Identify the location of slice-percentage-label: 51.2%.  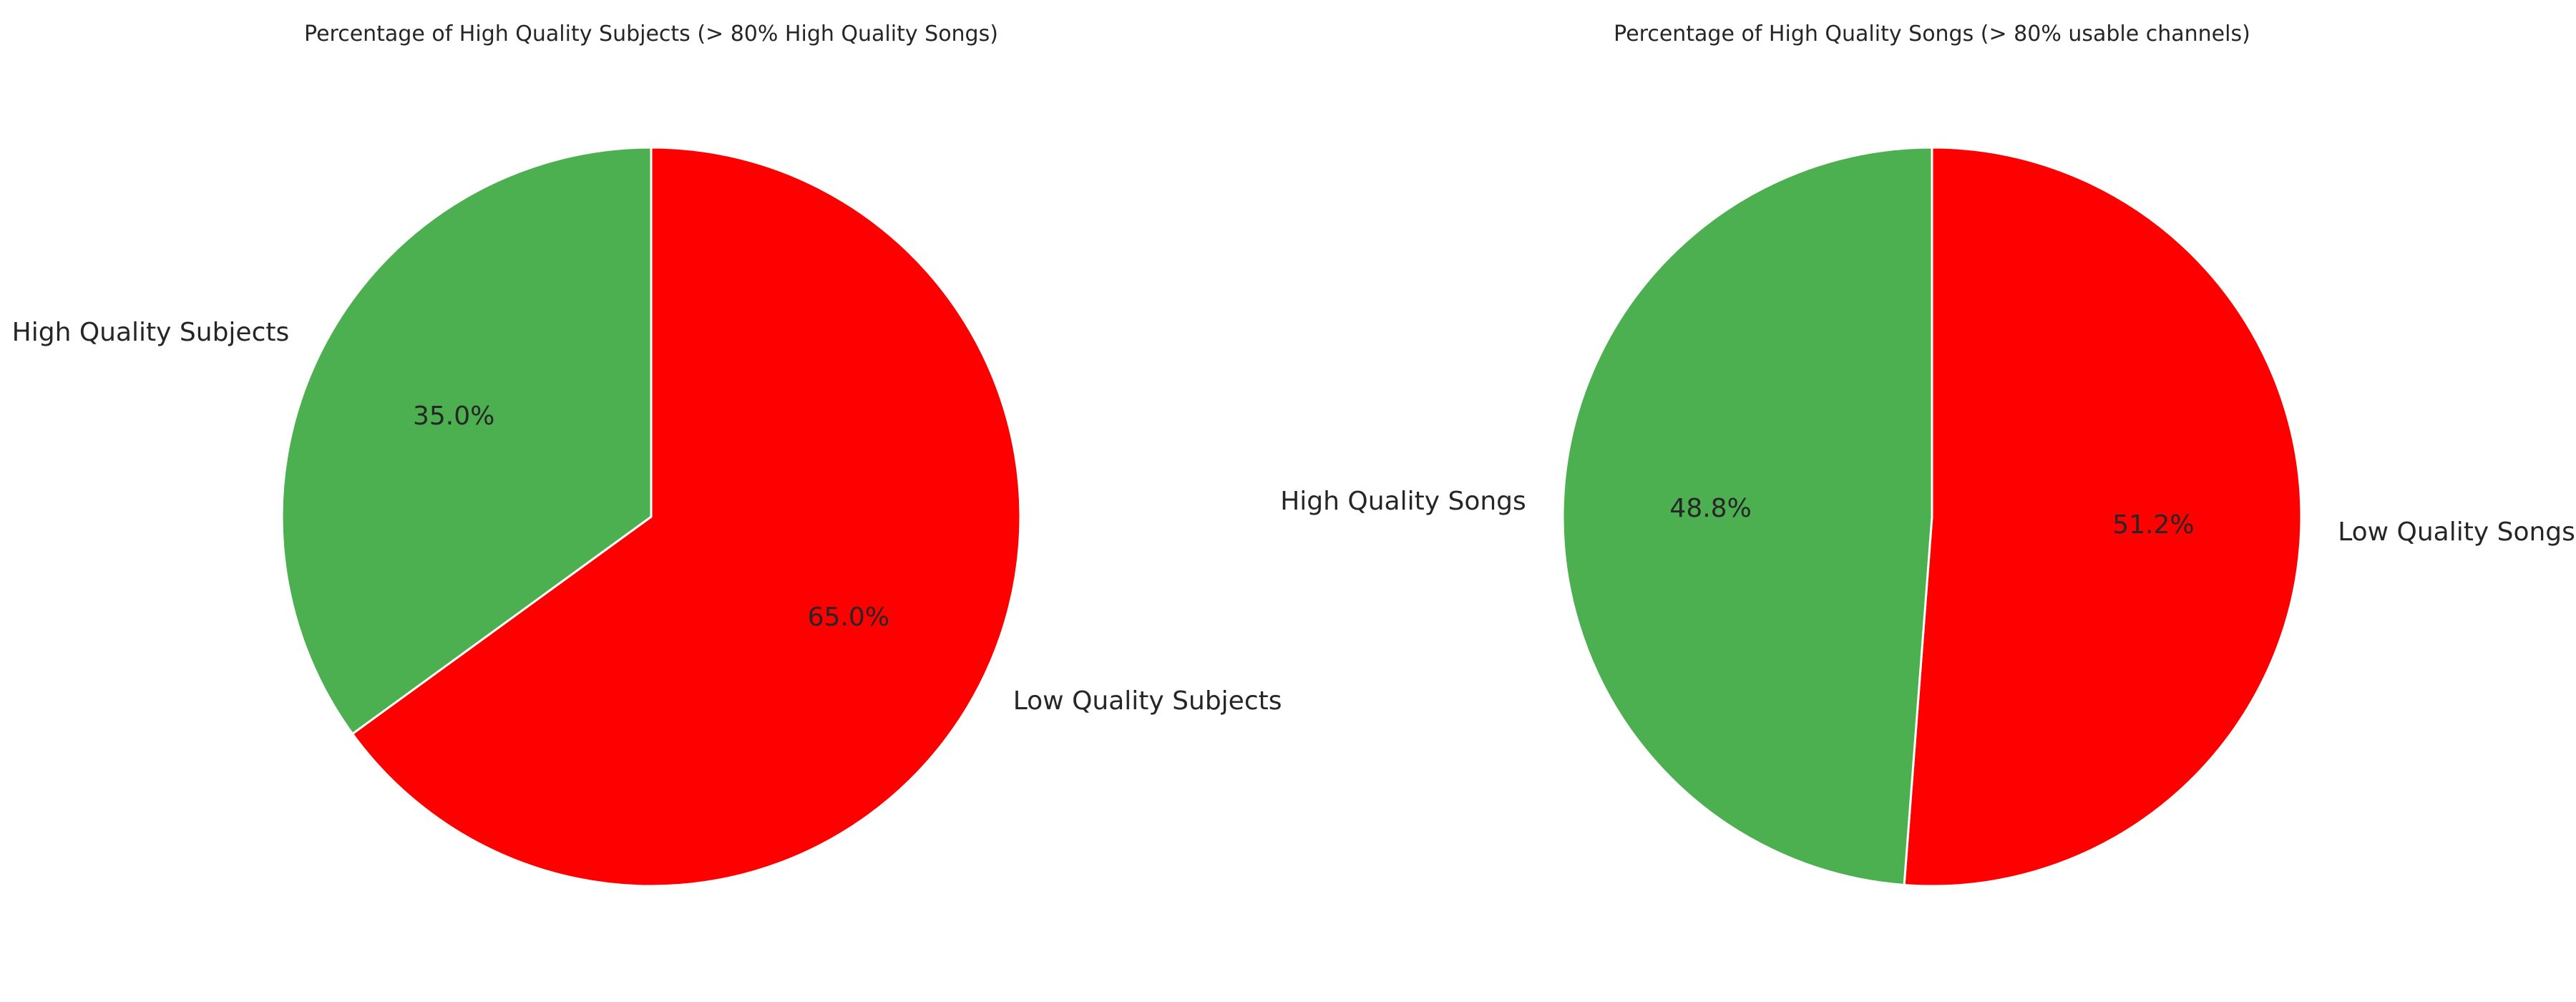
(2153, 525).